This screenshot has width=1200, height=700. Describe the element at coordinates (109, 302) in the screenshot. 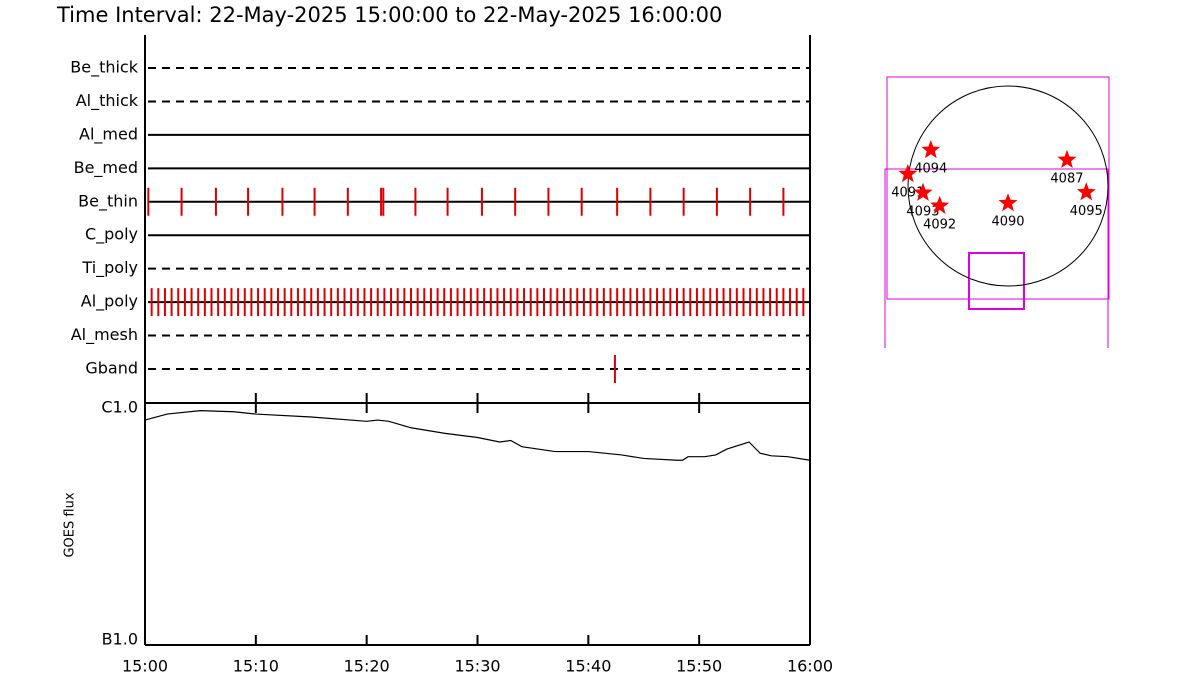

I see `row-label: Al_poly` at that location.